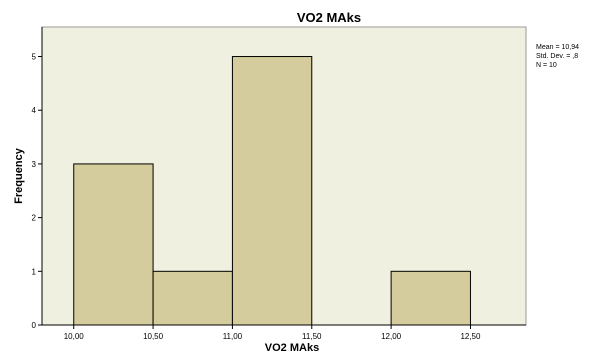 The height and width of the screenshot is (353, 611). I want to click on y-axis-label: Frequency, so click(19, 175).